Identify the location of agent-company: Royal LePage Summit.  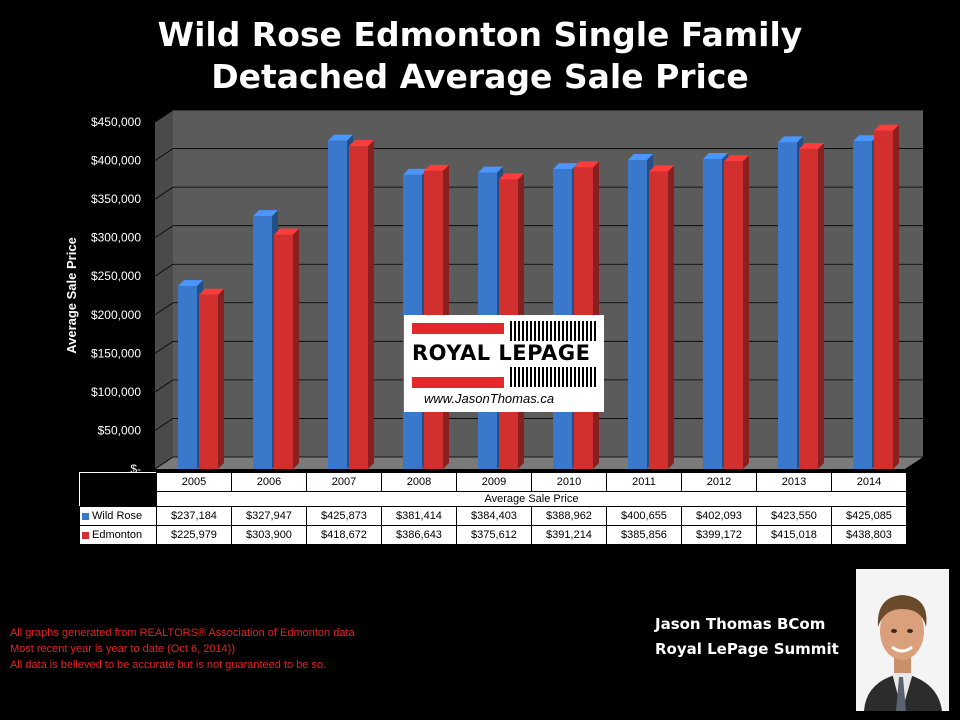
(747, 649).